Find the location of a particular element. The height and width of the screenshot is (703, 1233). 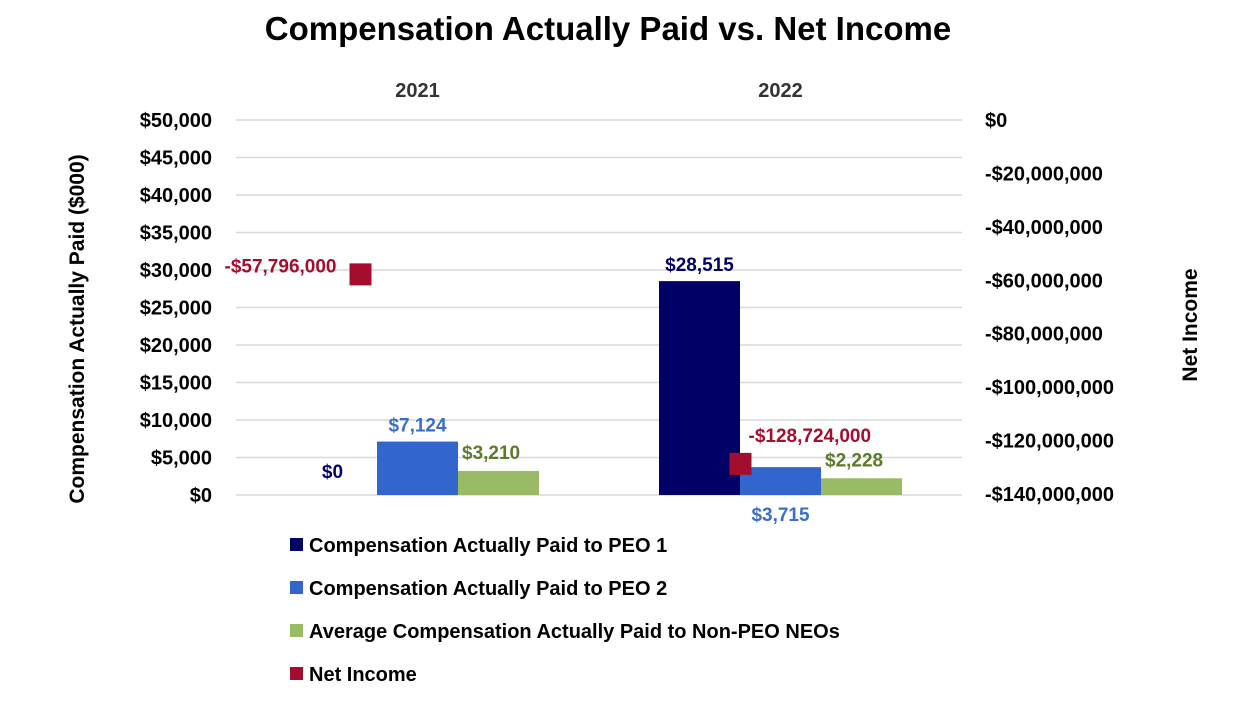

category-labels: 2021 2022 is located at coordinates (599, 91).